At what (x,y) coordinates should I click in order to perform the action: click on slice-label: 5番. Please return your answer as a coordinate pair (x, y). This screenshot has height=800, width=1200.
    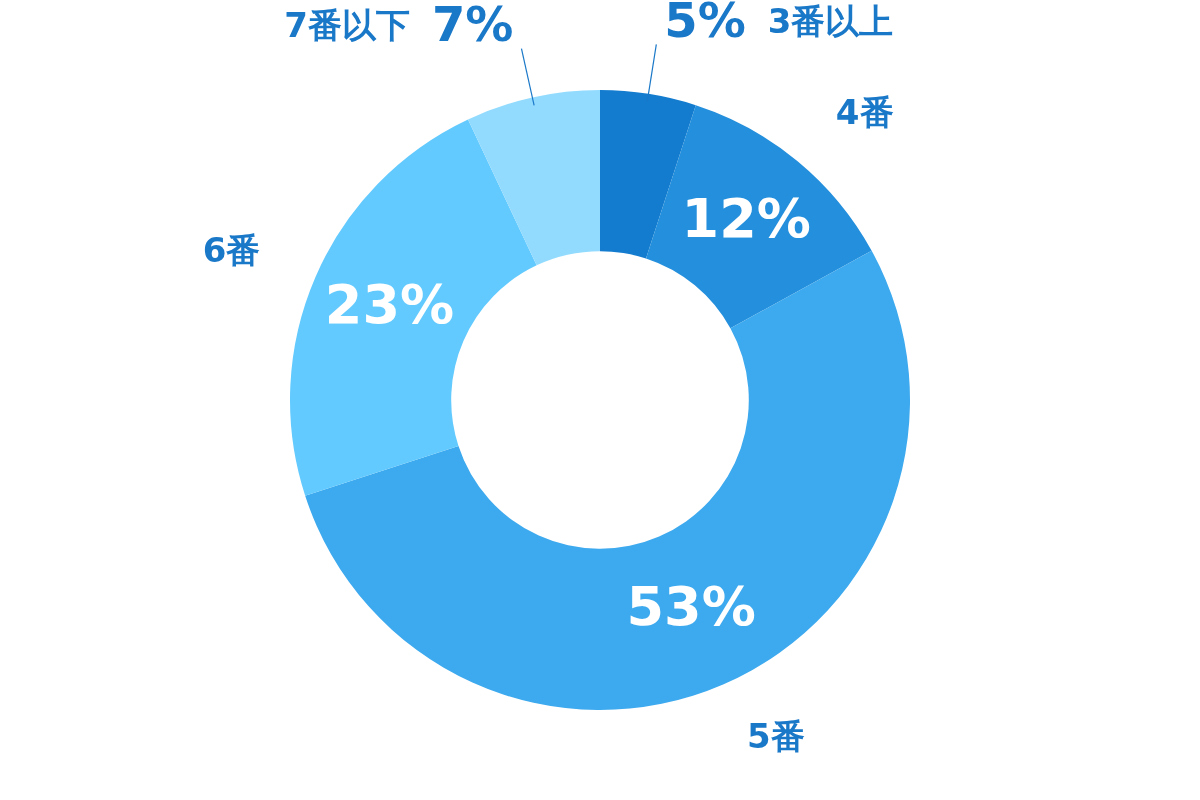
    Looking at the image, I should click on (775, 736).